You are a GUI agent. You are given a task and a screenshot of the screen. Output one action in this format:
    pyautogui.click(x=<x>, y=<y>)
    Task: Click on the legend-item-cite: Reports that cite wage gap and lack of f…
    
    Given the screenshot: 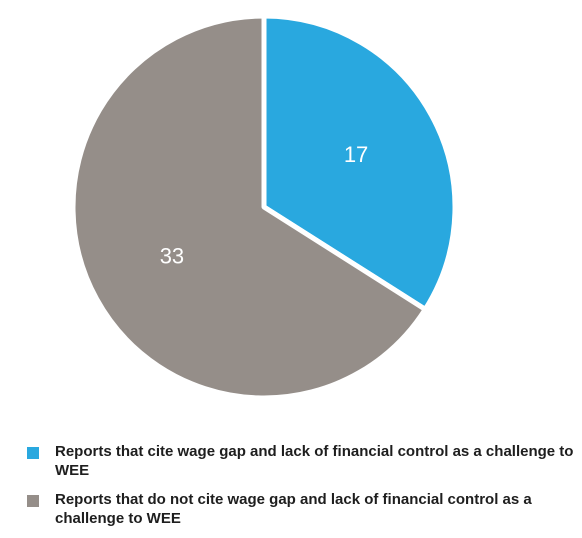 What is the action you would take?
    pyautogui.click(x=304, y=461)
    